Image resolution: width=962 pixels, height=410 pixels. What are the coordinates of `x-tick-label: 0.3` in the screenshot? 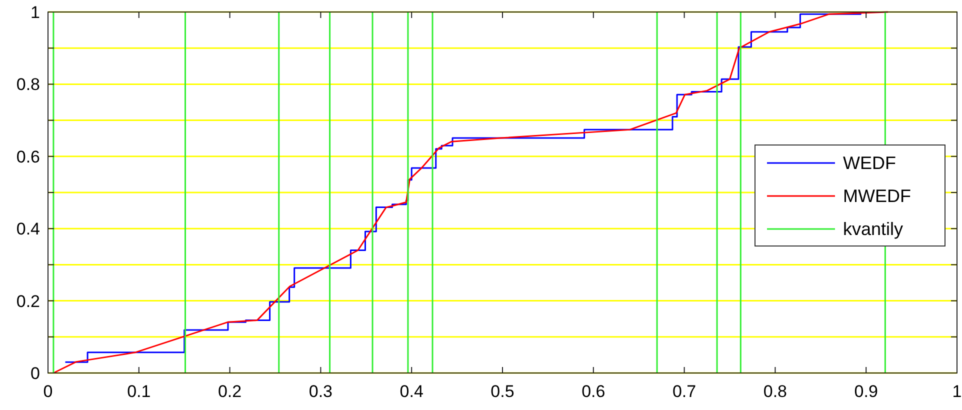 It's located at (320, 391).